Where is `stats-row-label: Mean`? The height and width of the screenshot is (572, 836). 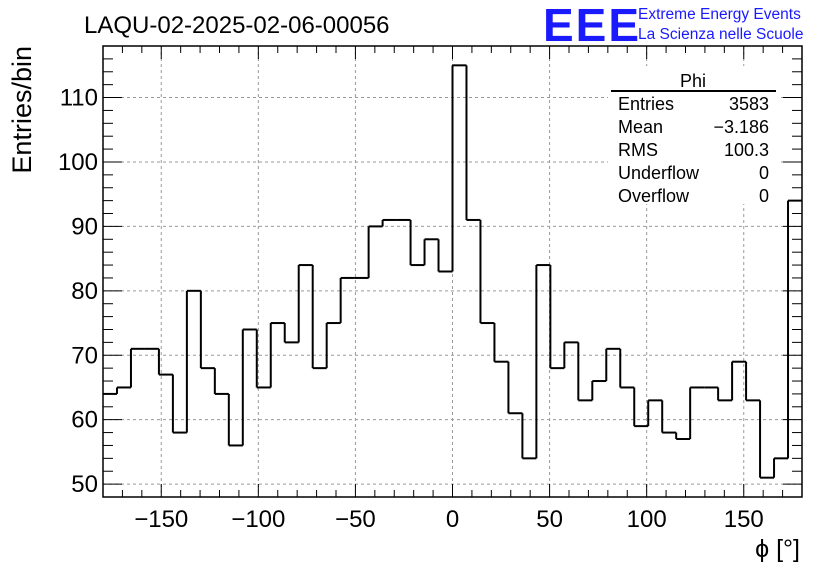
stats-row-label: Mean is located at coordinates (640, 127).